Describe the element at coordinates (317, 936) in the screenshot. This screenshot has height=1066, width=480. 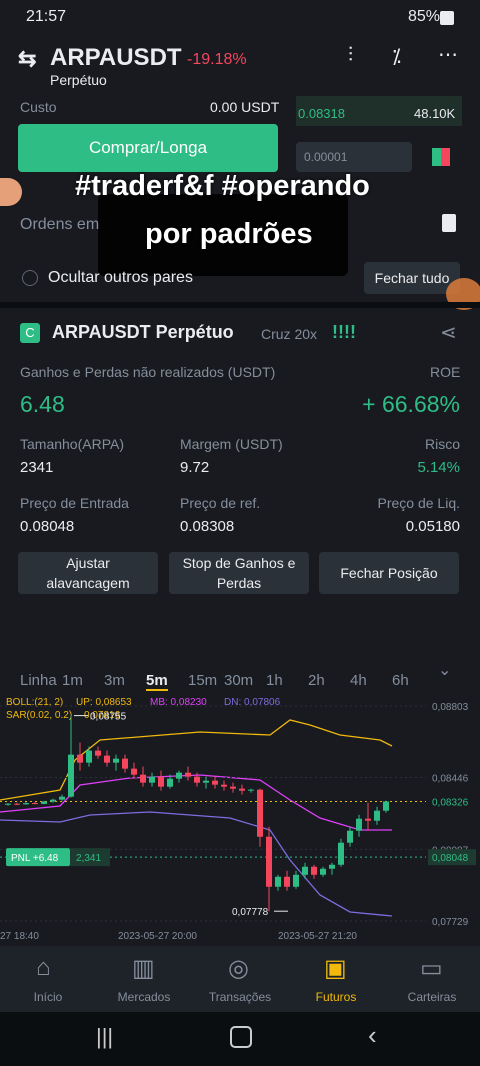
I see `x-tick-label: 2023-05-27 21:20` at that location.